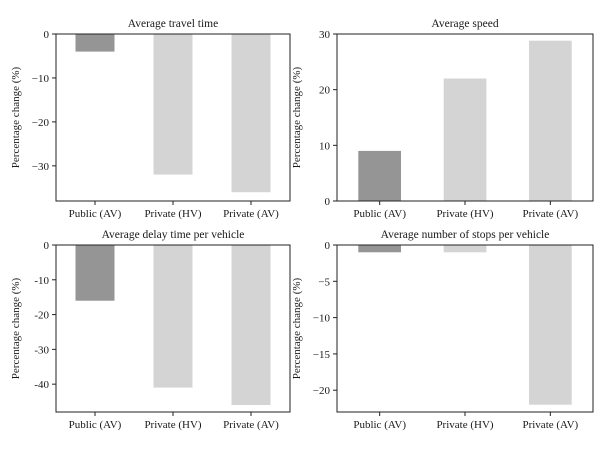 This screenshot has width=600, height=451. I want to click on y-tick-label: -20, so click(41, 316).